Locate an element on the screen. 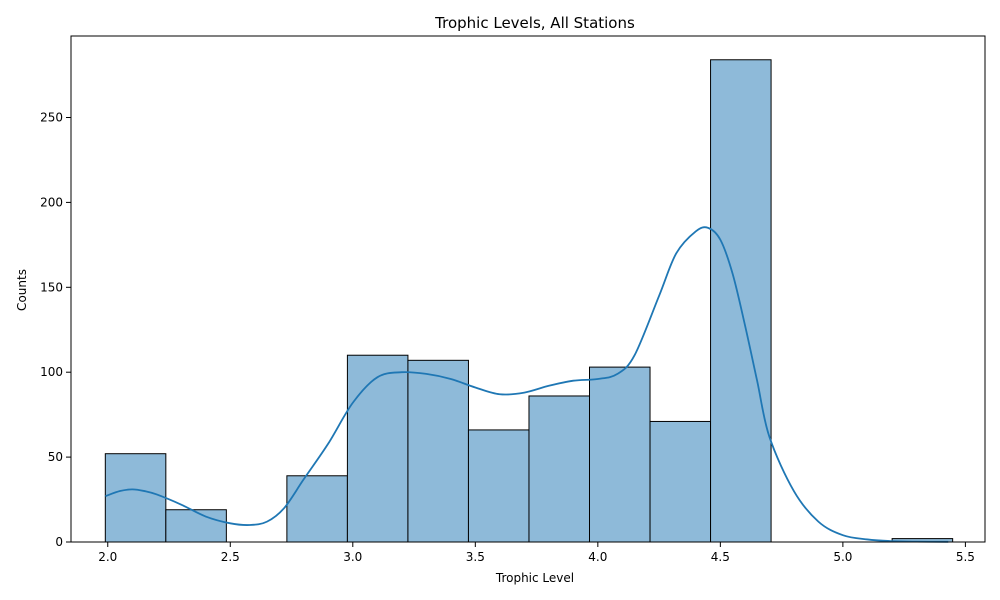 Image resolution: width=1000 pixels, height=600 pixels. x-tick-label: 4.5 is located at coordinates (720, 557).